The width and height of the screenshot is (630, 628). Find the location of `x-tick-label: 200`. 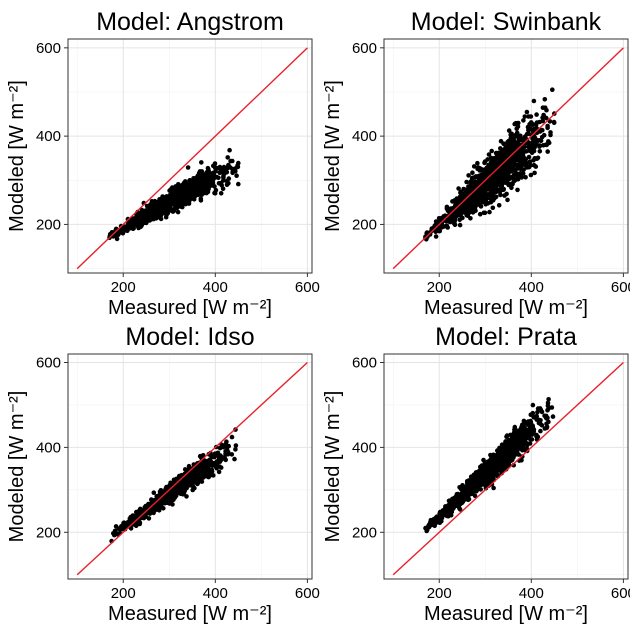

x-tick-label: 200 is located at coordinates (123, 287).